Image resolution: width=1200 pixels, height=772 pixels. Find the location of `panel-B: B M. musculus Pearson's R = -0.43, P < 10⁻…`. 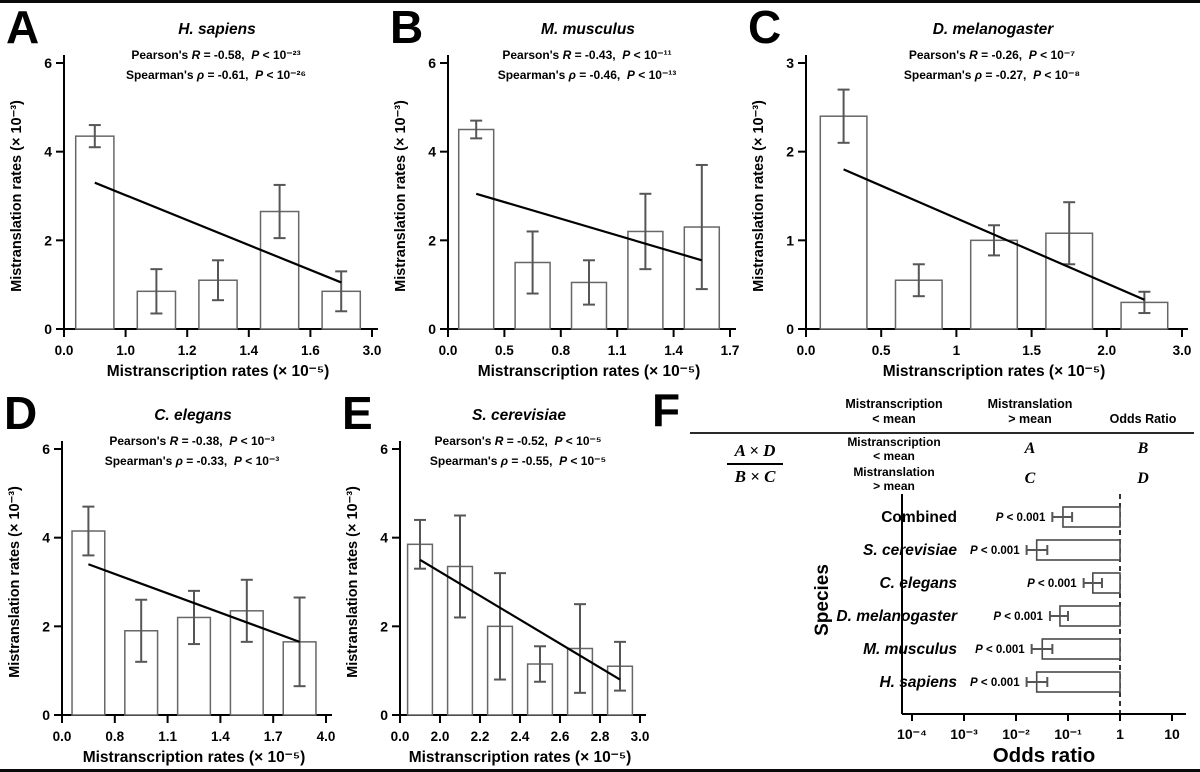

panel-B: B M. musculus Pearson's R = -0.43, P < 10⁻… is located at coordinates (567, 194).